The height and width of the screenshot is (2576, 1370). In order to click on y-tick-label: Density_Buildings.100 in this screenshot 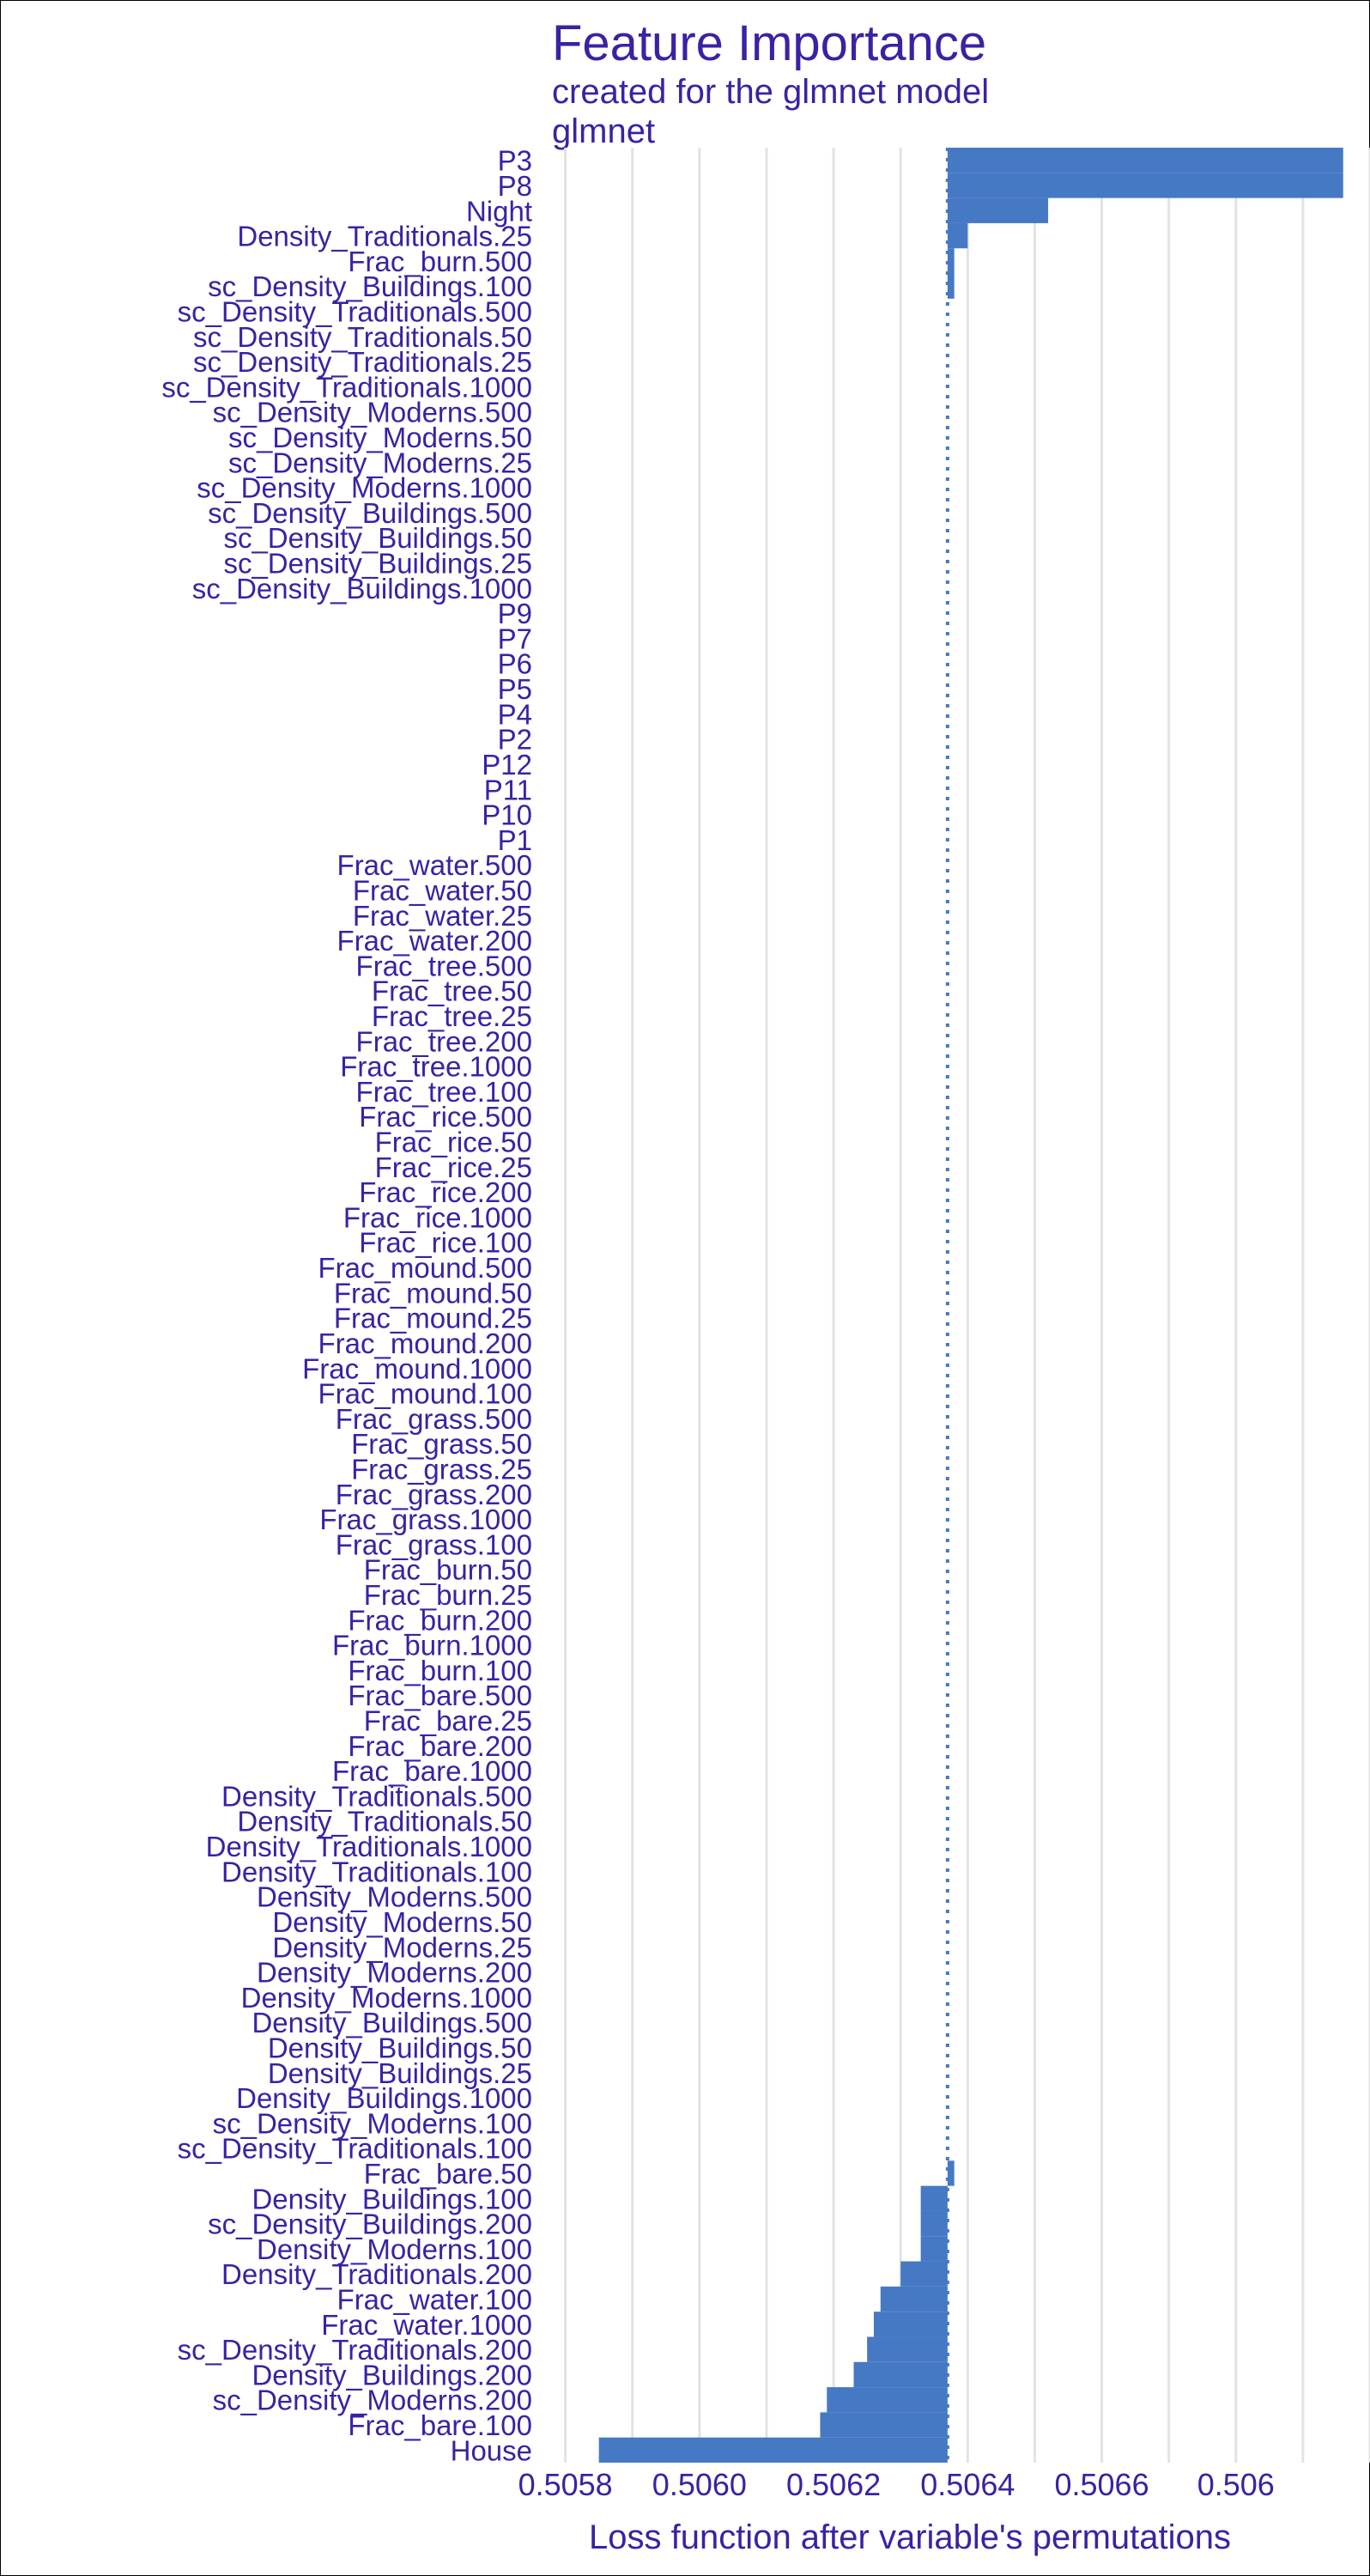, I will do `click(392, 2199)`.